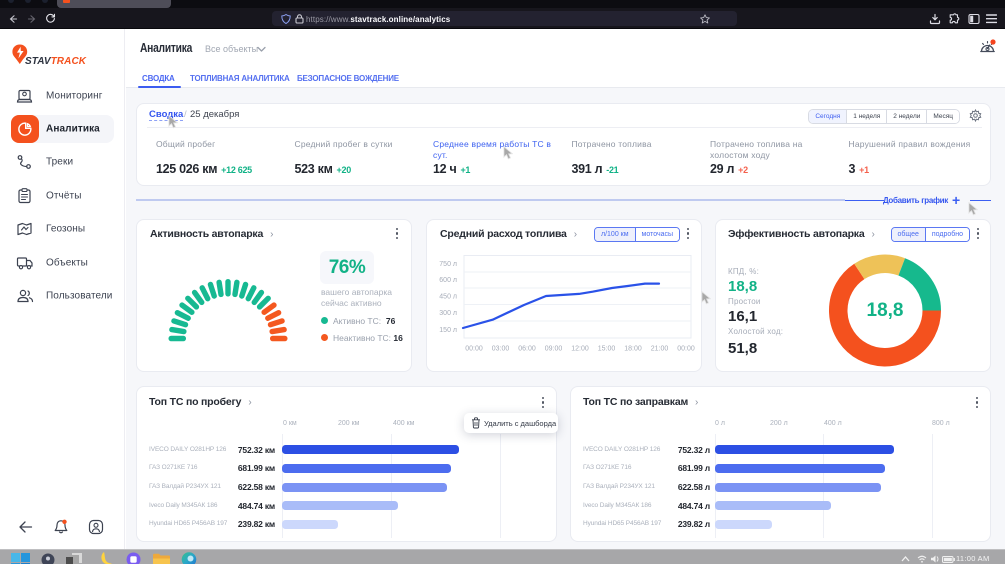 This screenshot has width=1005, height=564. I want to click on svg-text: 300 л, so click(448, 313).